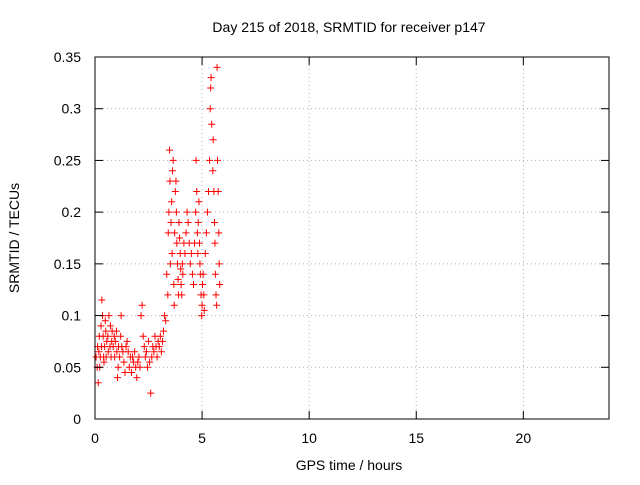  What do you see at coordinates (309, 438) in the screenshot?
I see `x-tick-label: 10` at bounding box center [309, 438].